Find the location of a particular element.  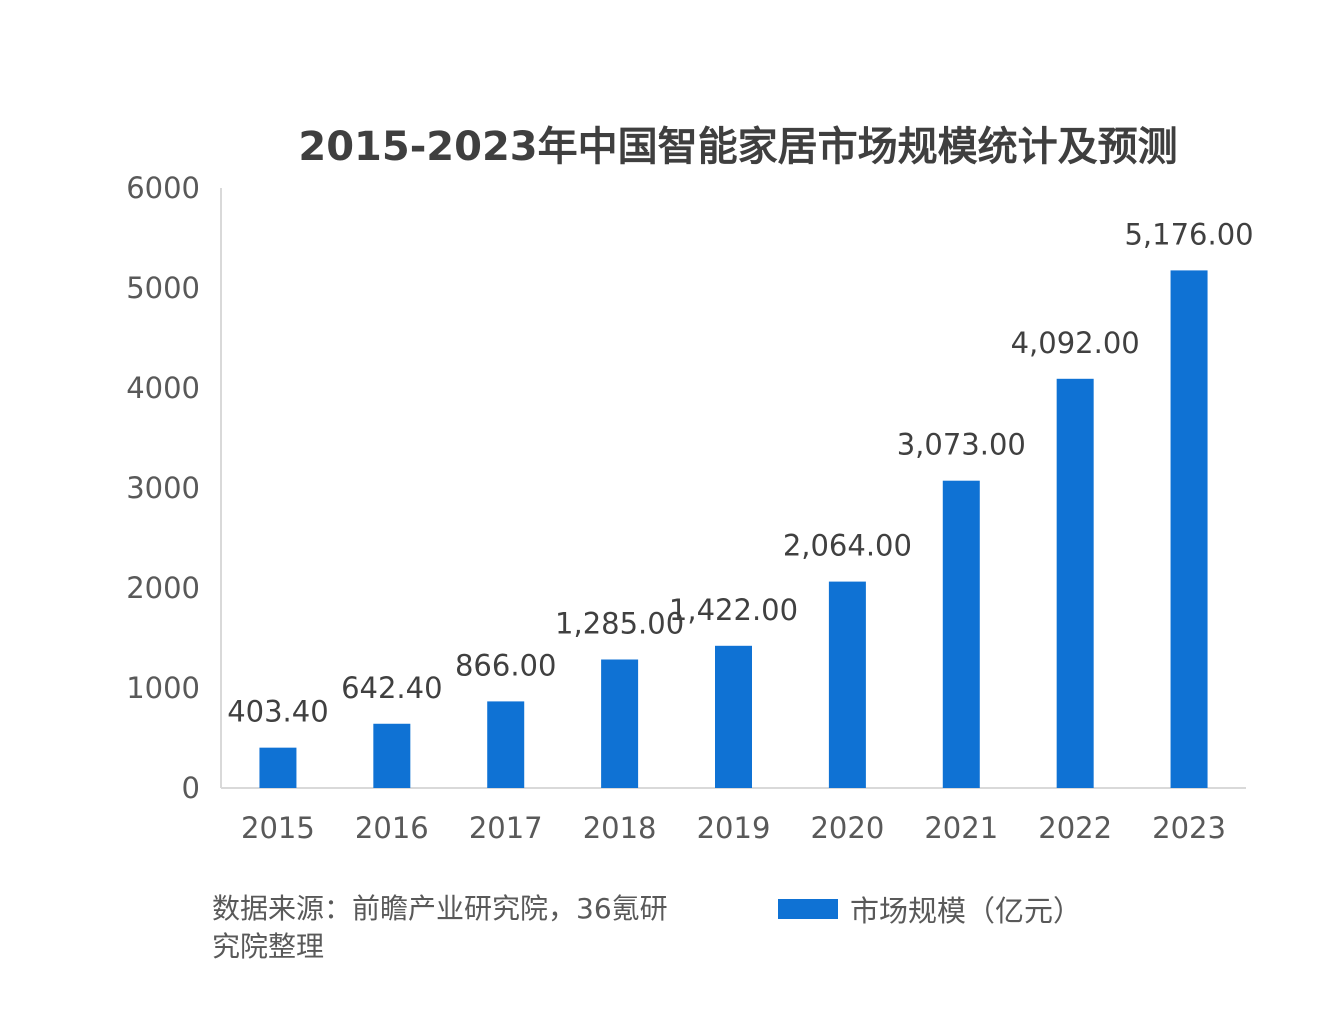

data-label: 642.40 is located at coordinates (391, 688).